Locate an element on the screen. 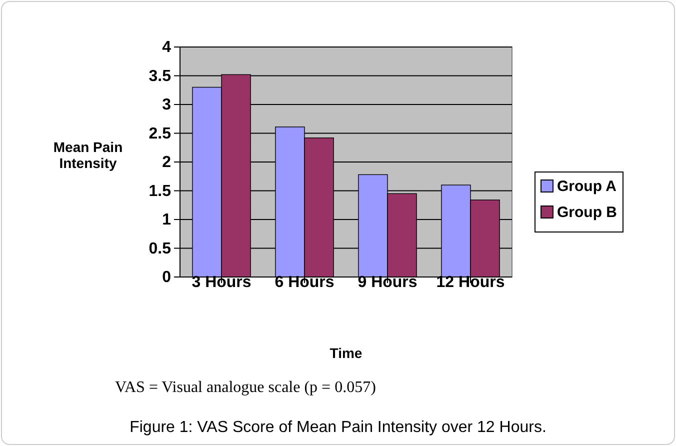  y-tick-label: 2.5 is located at coordinates (160, 133).